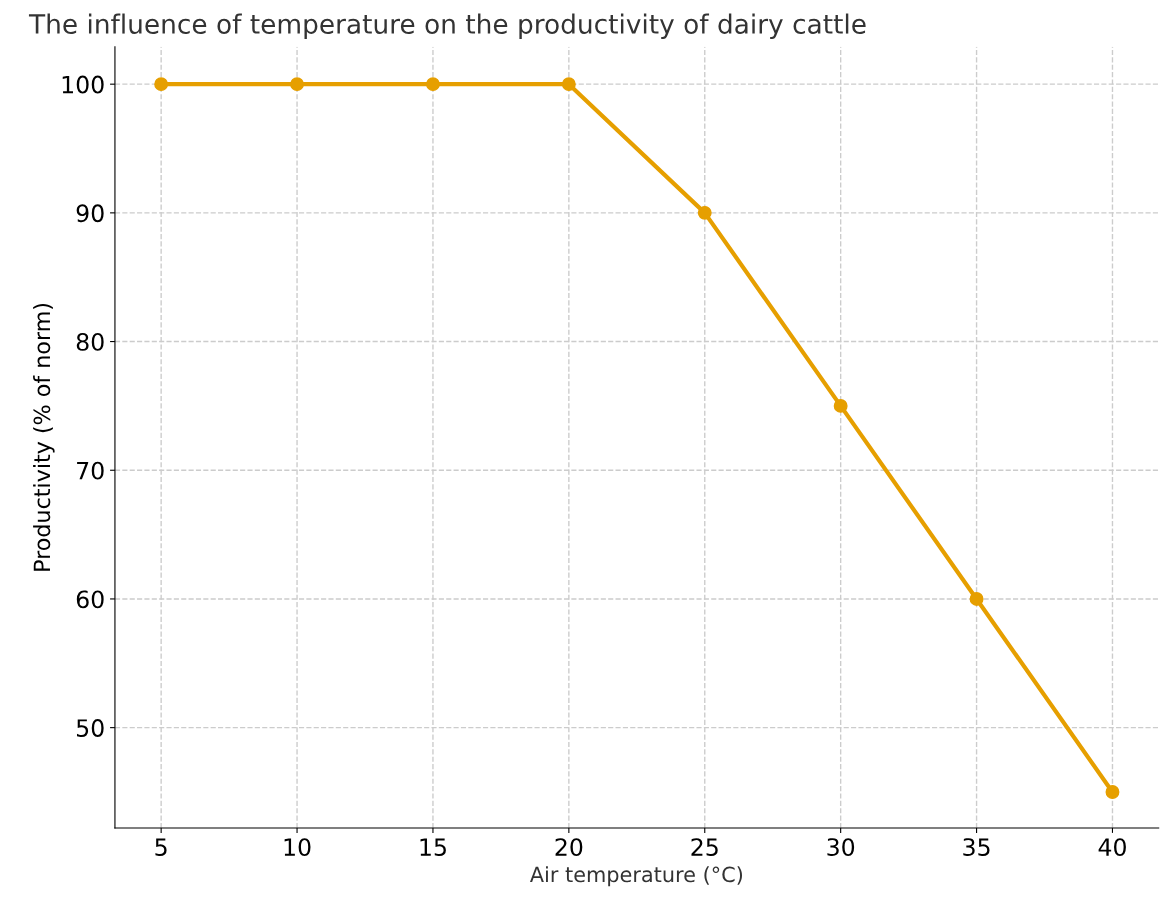  I want to click on x-tick-label: 40, so click(1112, 847).